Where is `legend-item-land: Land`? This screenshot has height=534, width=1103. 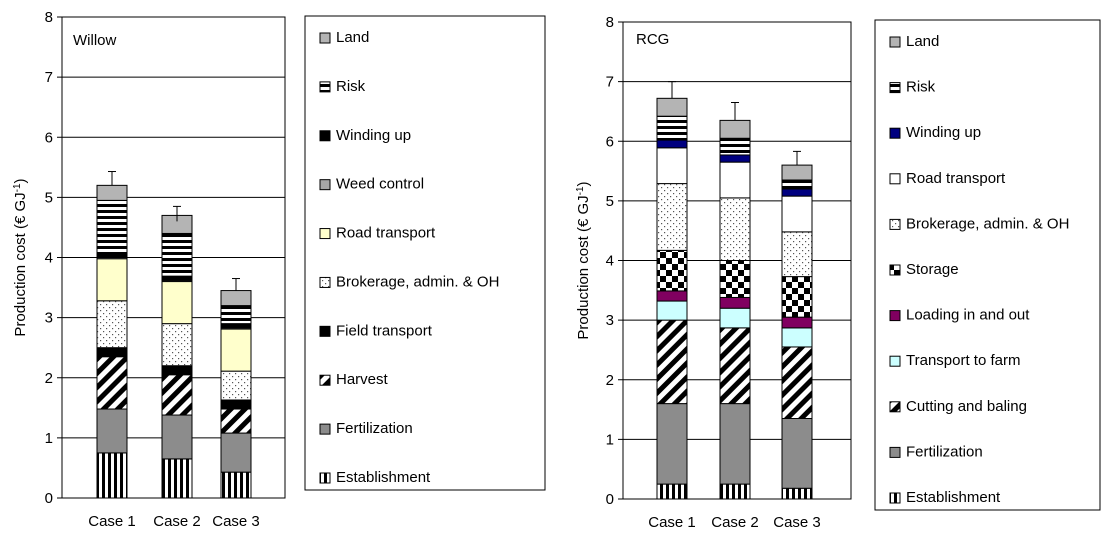
legend-item-land: Land is located at coordinates (922, 41).